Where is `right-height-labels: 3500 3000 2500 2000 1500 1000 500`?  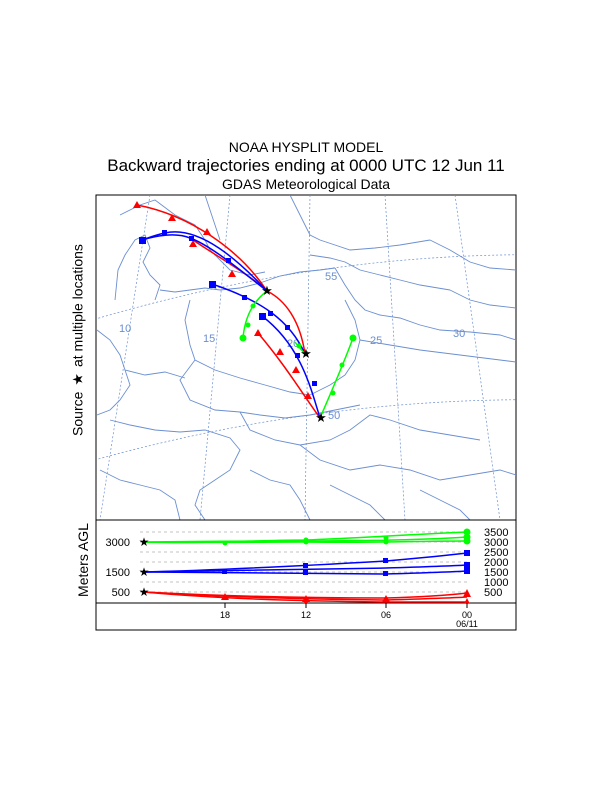 right-height-labels: 3500 3000 2500 2000 1500 1000 500 is located at coordinates (496, 563).